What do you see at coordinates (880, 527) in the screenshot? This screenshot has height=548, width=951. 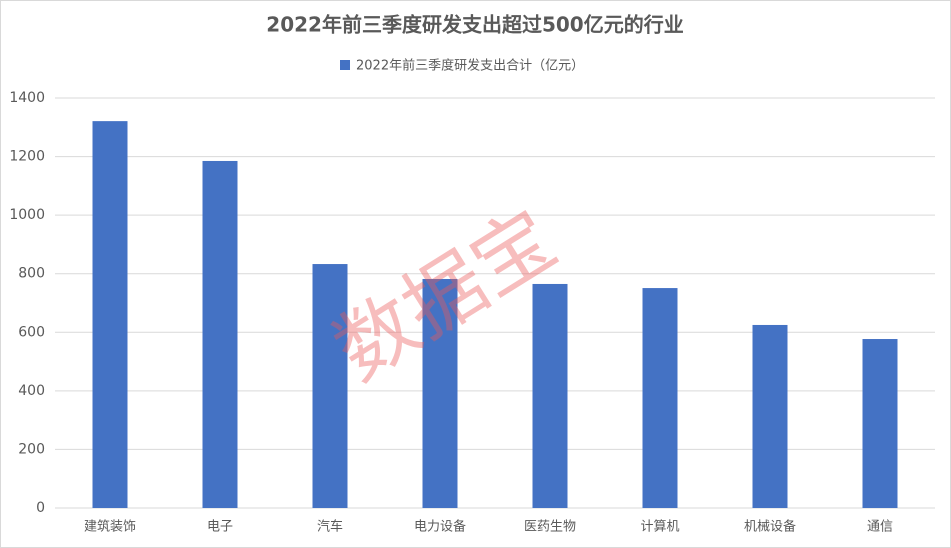 I see `x-tick-label: 通信` at bounding box center [880, 527].